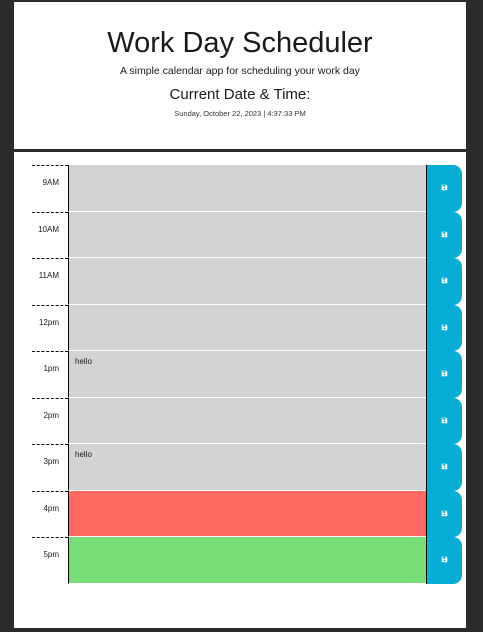 The image size is (483, 632). Describe the element at coordinates (51, 554) in the screenshot. I see `hour-label-text: 5pm` at that location.